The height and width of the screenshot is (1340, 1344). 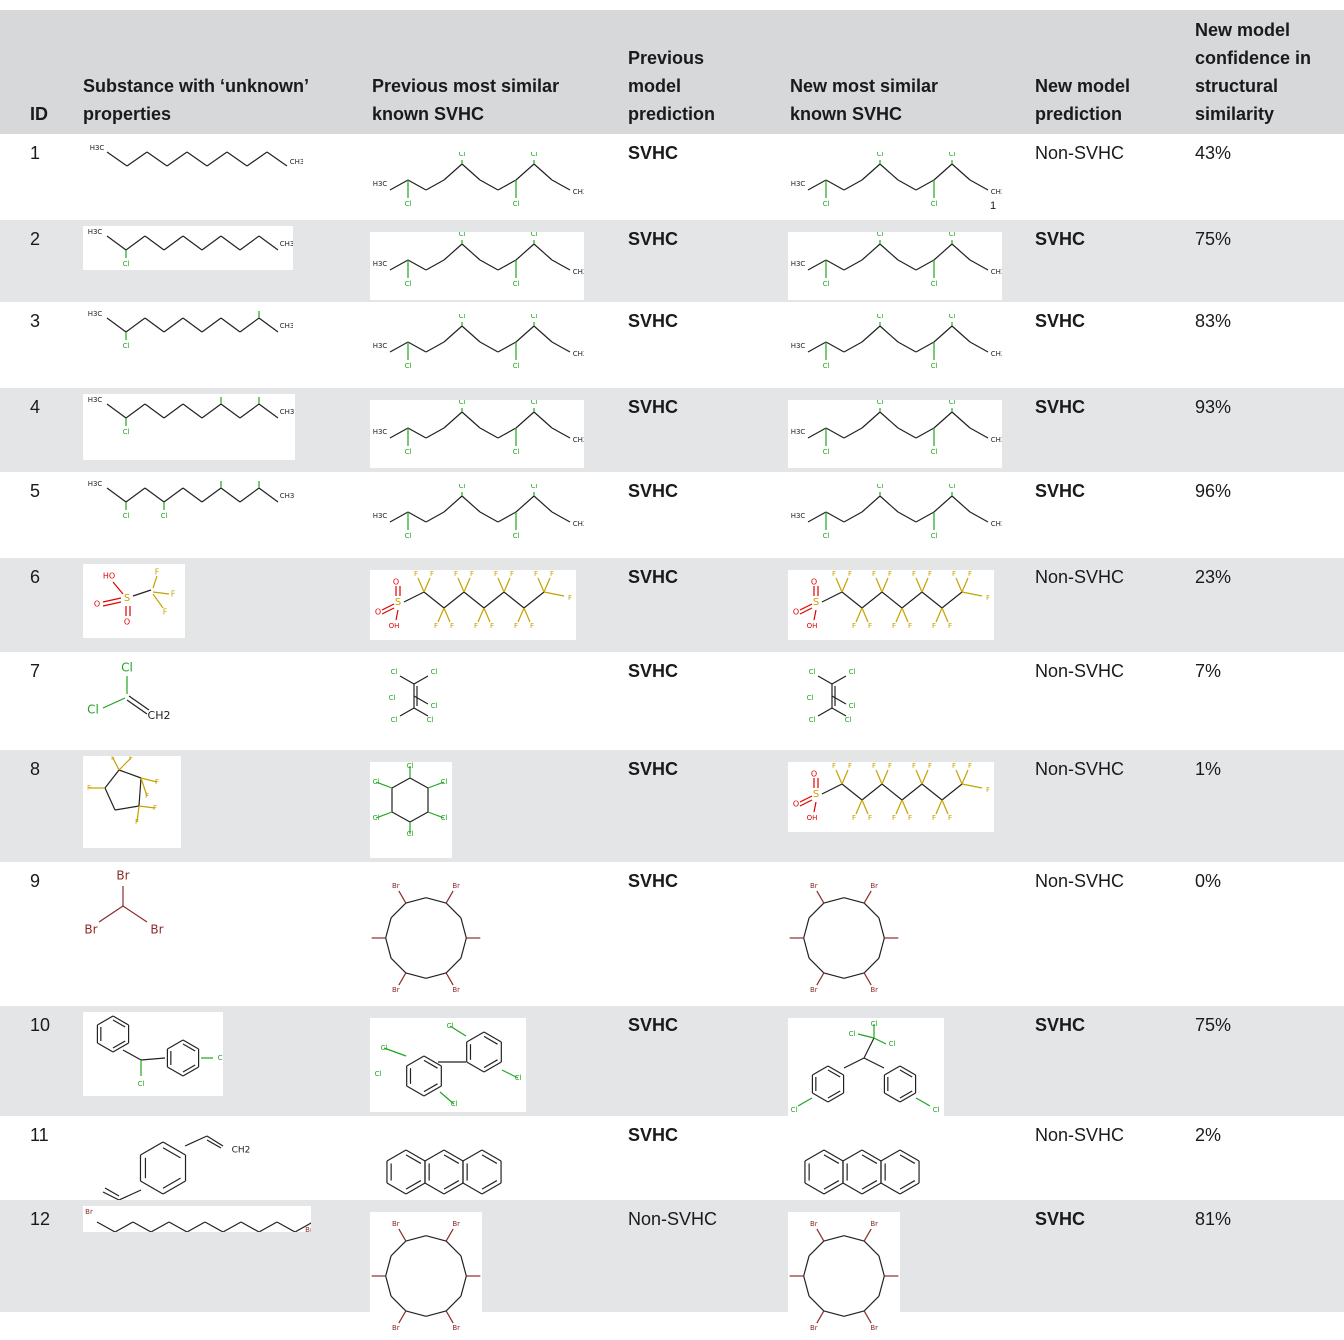 What do you see at coordinates (35, 239) in the screenshot?
I see `row-id: 2` at bounding box center [35, 239].